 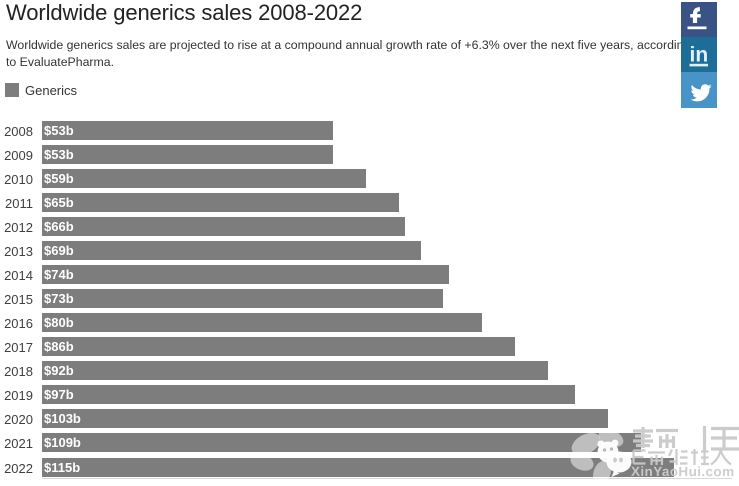 I want to click on svg-text: in, so click(x=699, y=55).